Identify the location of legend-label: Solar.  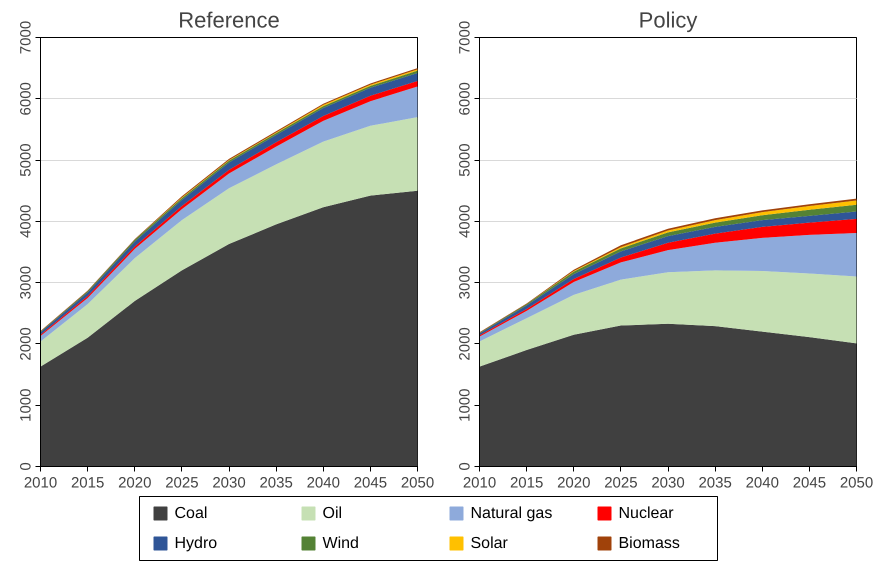
(489, 543).